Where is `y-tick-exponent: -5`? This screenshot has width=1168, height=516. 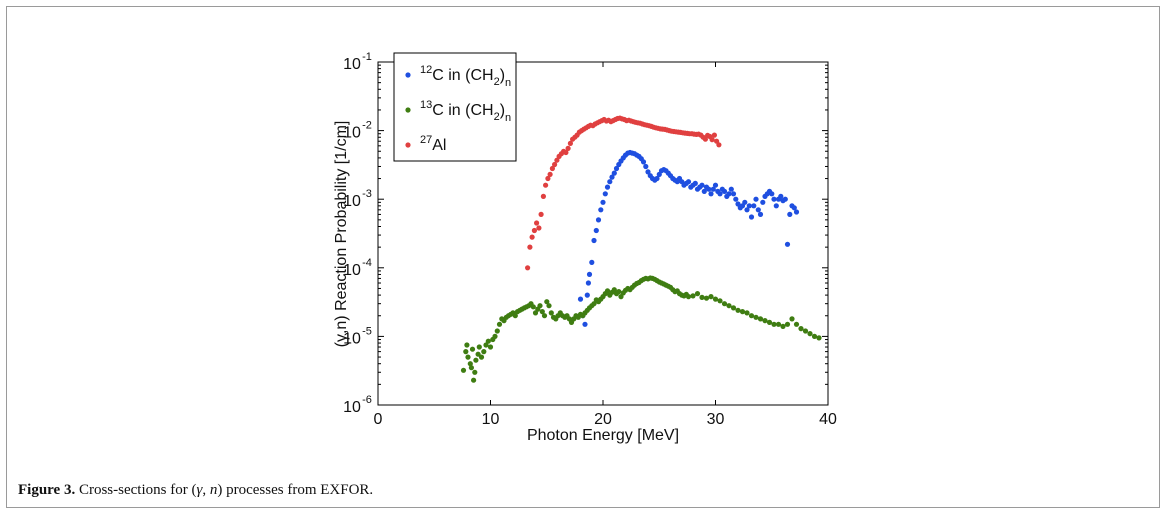 y-tick-exponent: -5 is located at coordinates (367, 331).